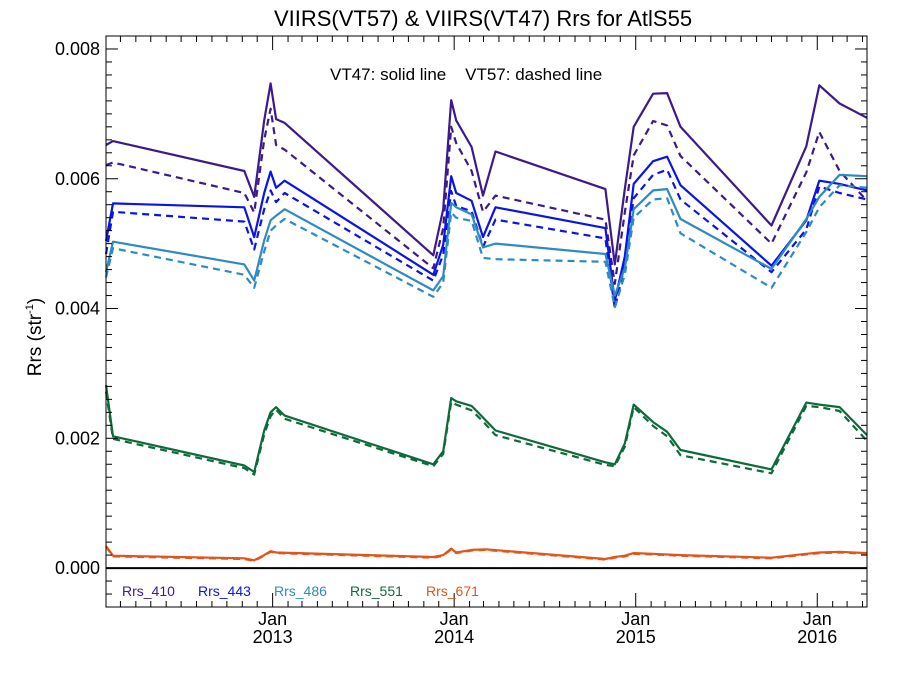 This screenshot has height=675, width=900. I want to click on series-rrs-551-vt47-line, so click(486, 429).